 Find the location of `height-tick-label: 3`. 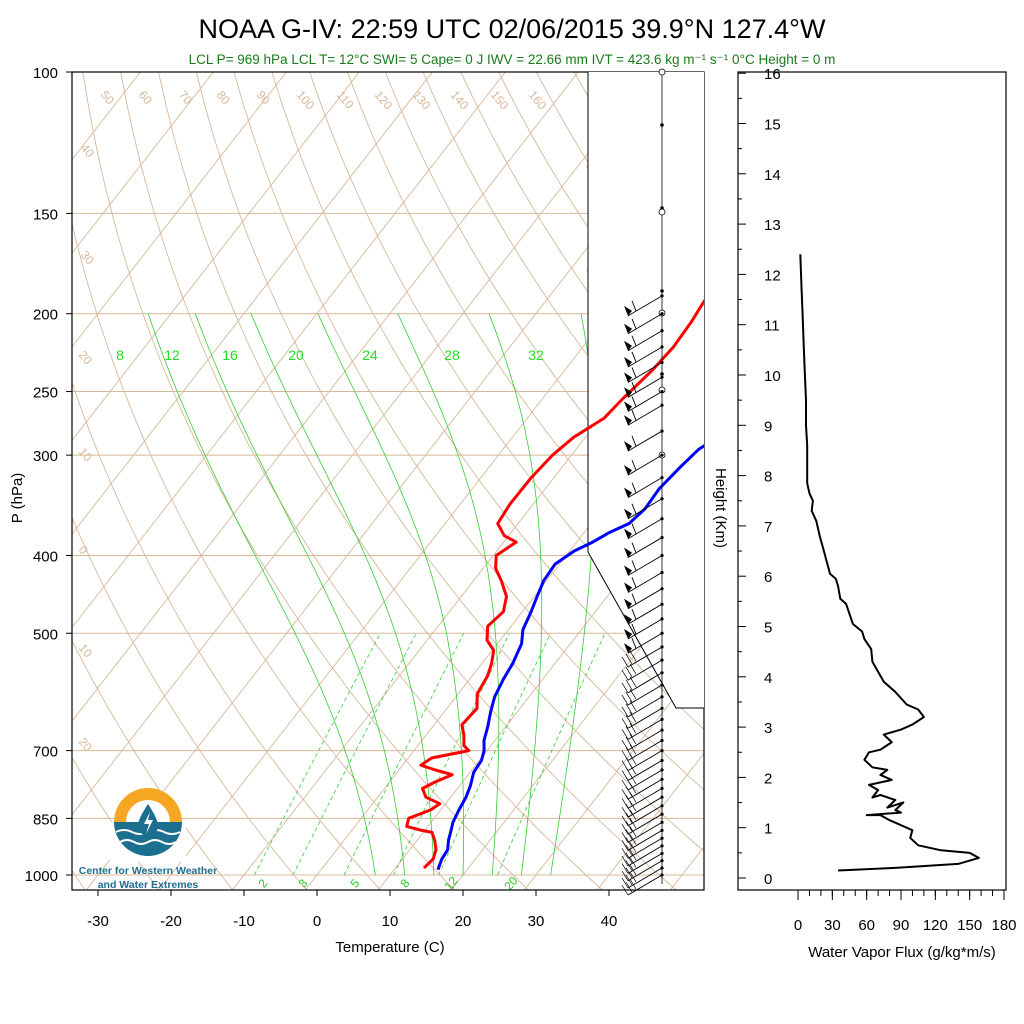

height-tick-label: 3 is located at coordinates (768, 728).